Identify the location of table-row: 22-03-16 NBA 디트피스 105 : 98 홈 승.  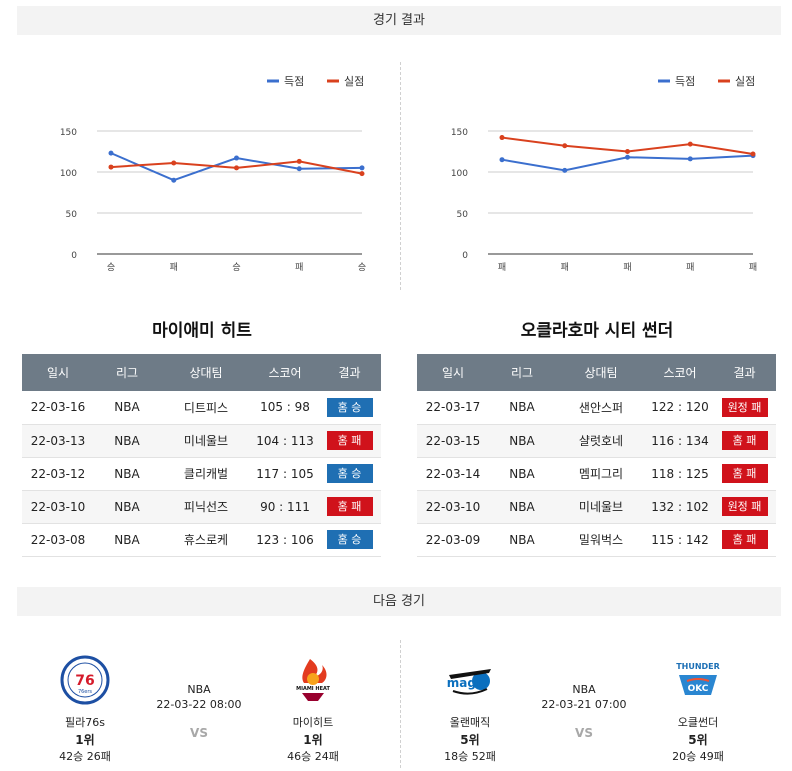
(201, 408).